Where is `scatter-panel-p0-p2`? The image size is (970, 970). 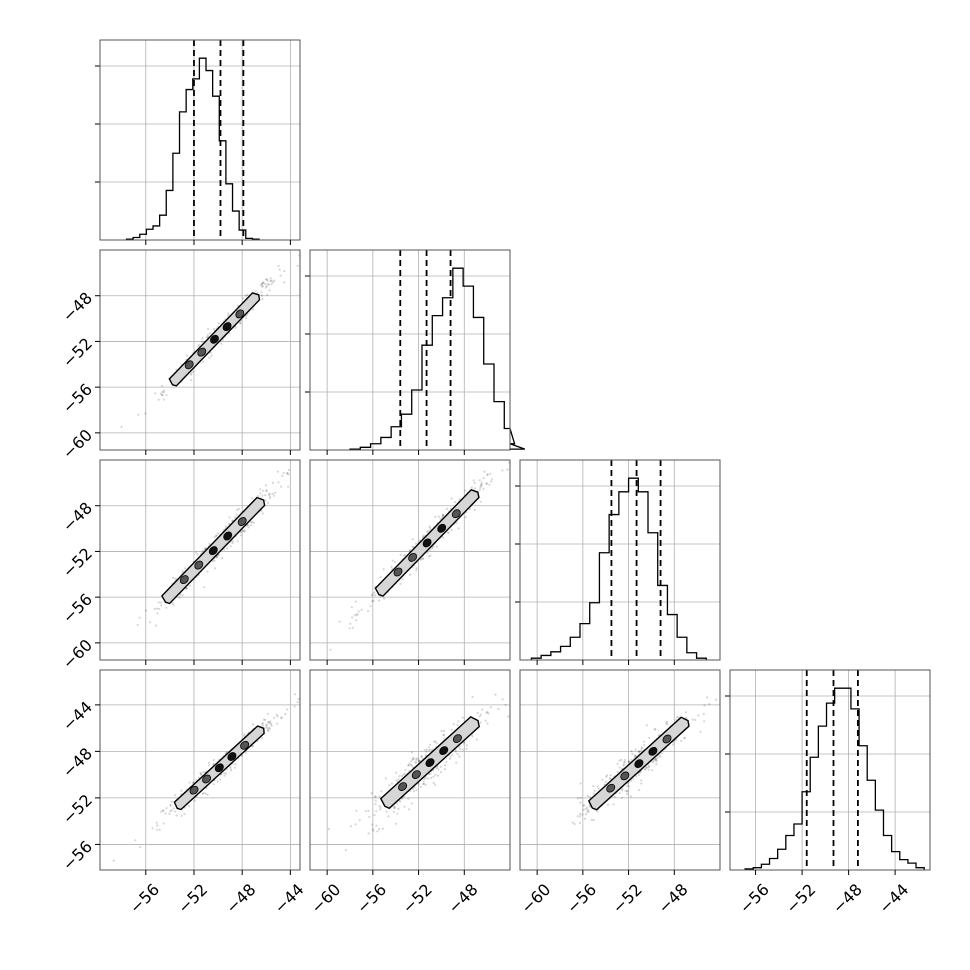
scatter-panel-p0-p2 is located at coordinates (200, 560).